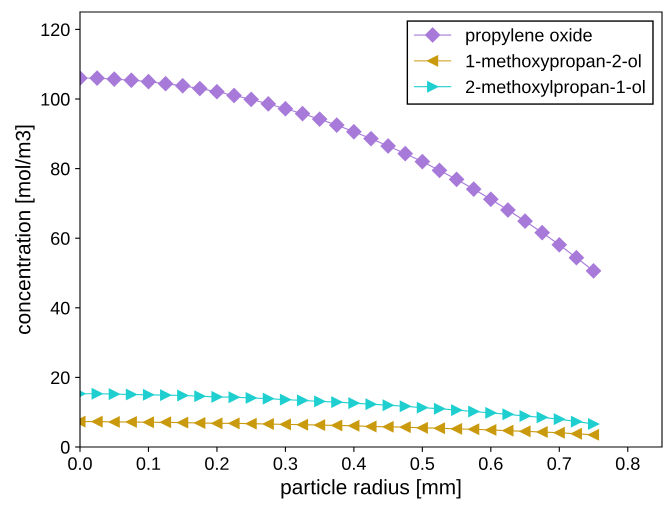 The height and width of the screenshot is (511, 663). I want to click on x-tick-label: 0.8, so click(628, 463).